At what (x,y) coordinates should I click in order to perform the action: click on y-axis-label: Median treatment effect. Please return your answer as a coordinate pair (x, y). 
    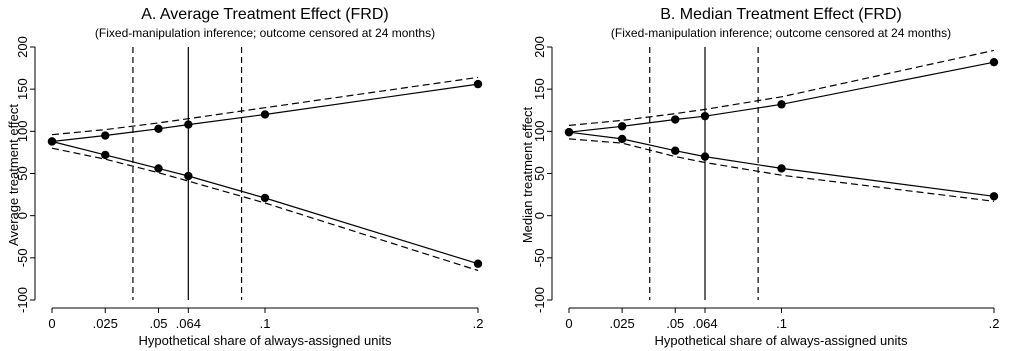
    Looking at the image, I should click on (527, 174).